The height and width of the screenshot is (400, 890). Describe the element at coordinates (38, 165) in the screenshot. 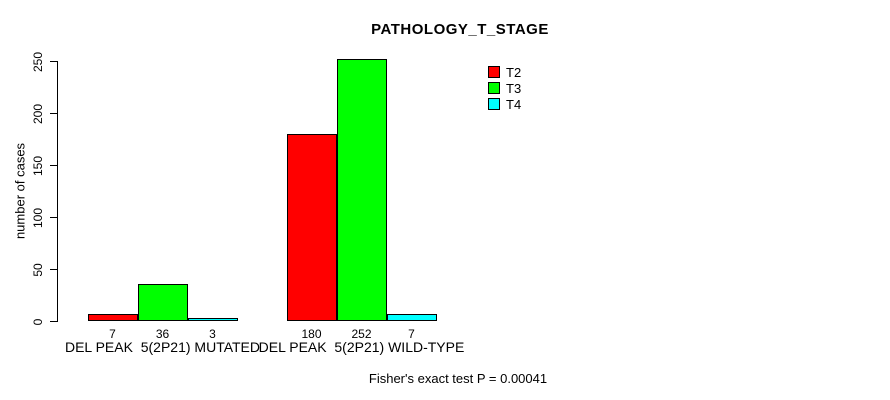

I see `y-axis-tick-label: 150` at that location.